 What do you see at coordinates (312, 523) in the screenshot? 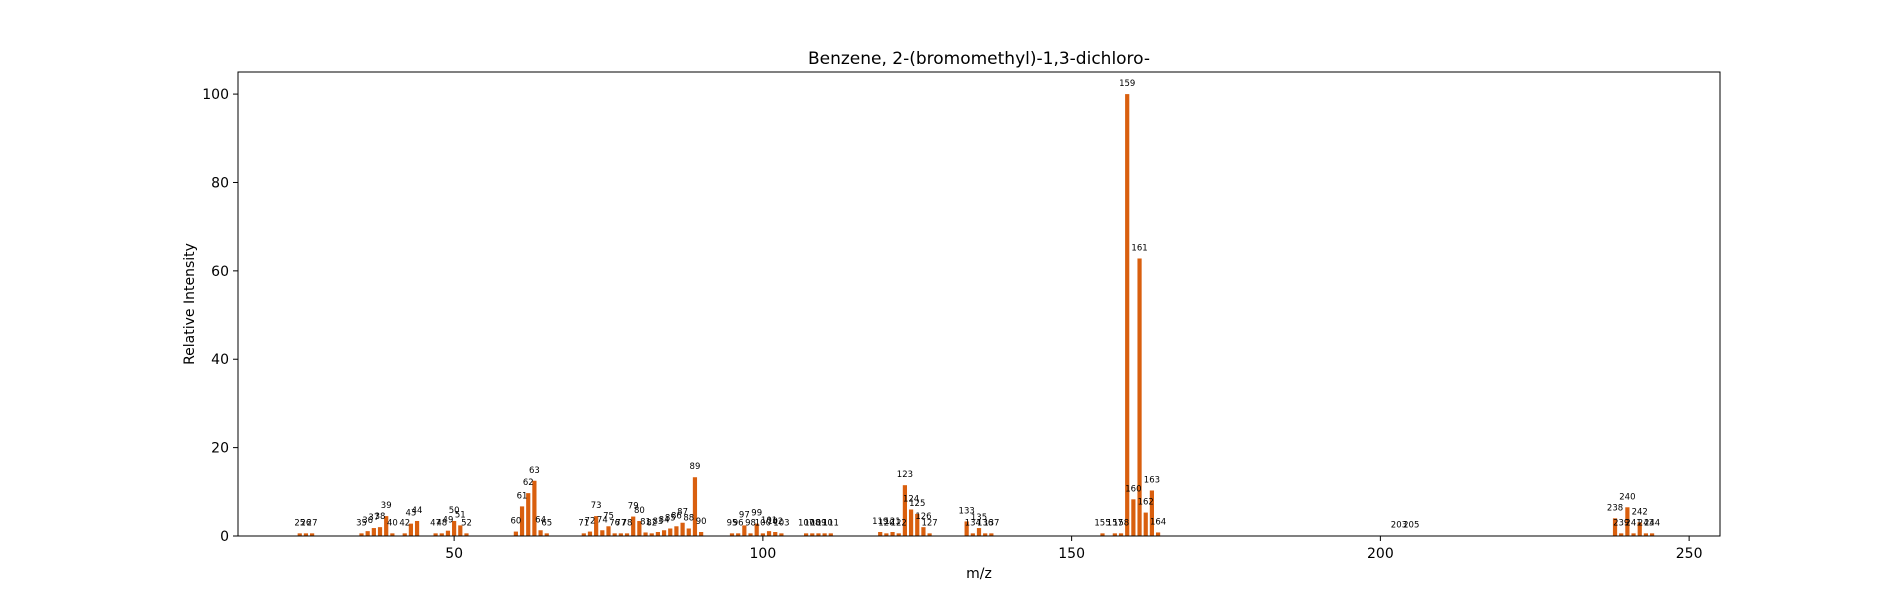
I see `peak-label-mz-27: 27` at bounding box center [312, 523].